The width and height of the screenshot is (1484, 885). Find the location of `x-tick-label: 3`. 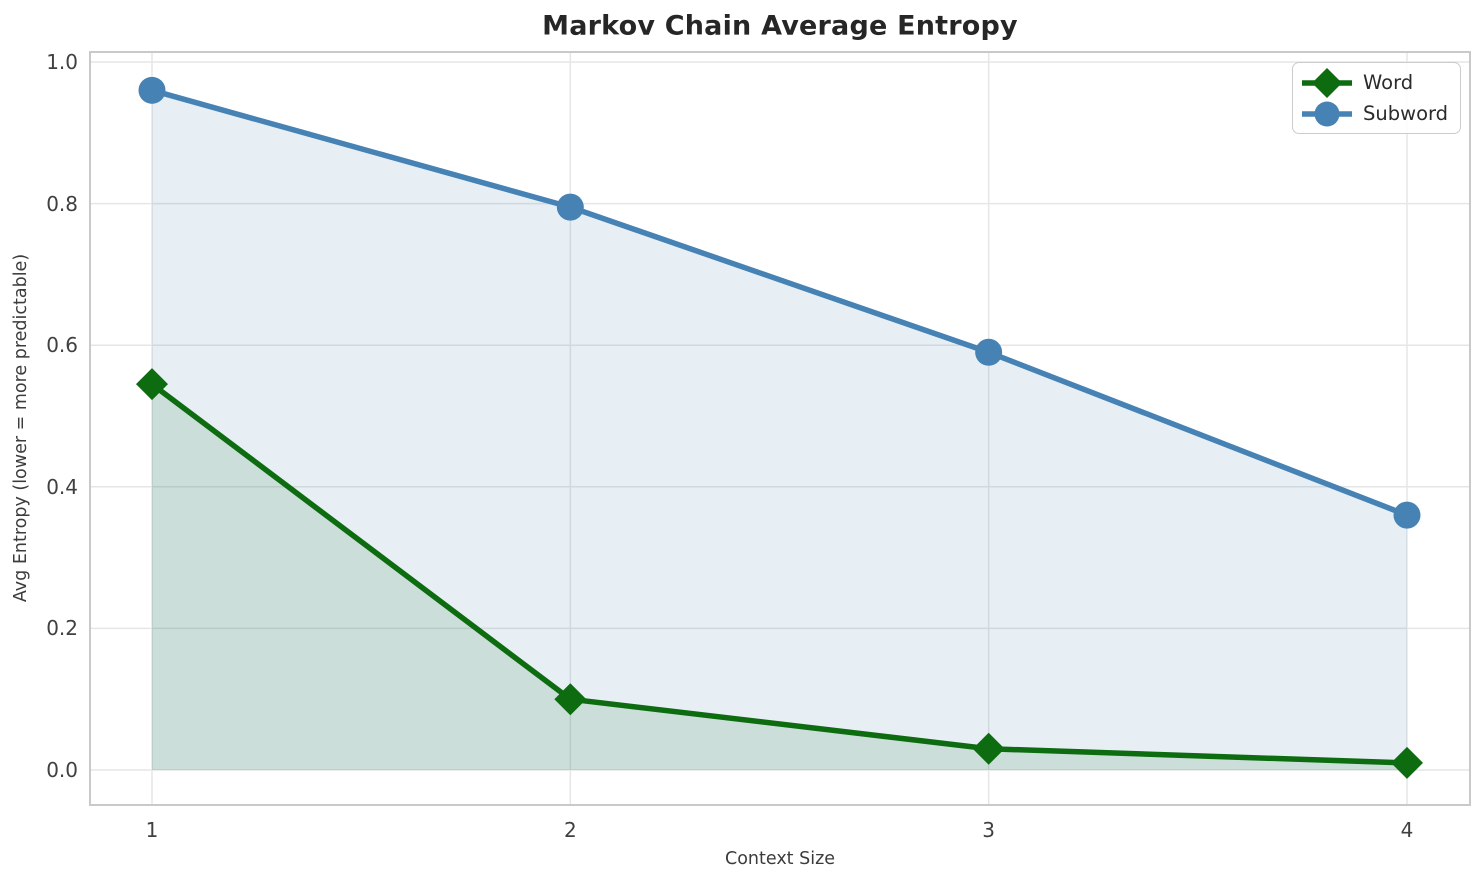

x-tick-label: 3 is located at coordinates (989, 830).